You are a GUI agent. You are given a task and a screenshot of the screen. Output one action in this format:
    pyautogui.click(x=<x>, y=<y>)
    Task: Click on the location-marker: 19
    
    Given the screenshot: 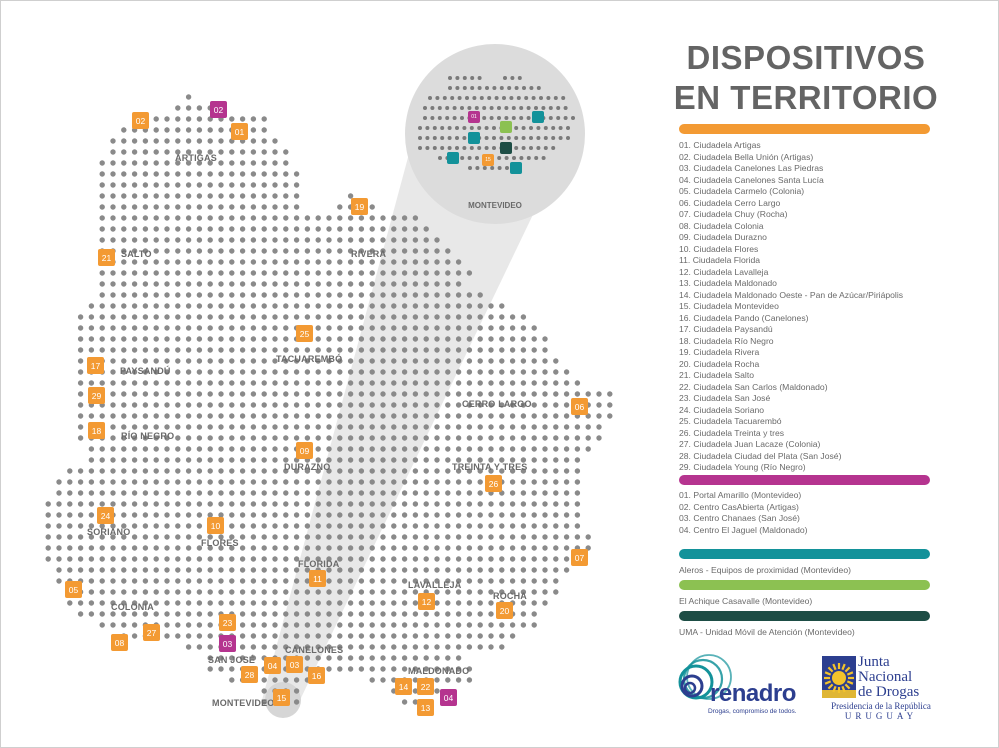 What is the action you would take?
    pyautogui.click(x=359, y=206)
    